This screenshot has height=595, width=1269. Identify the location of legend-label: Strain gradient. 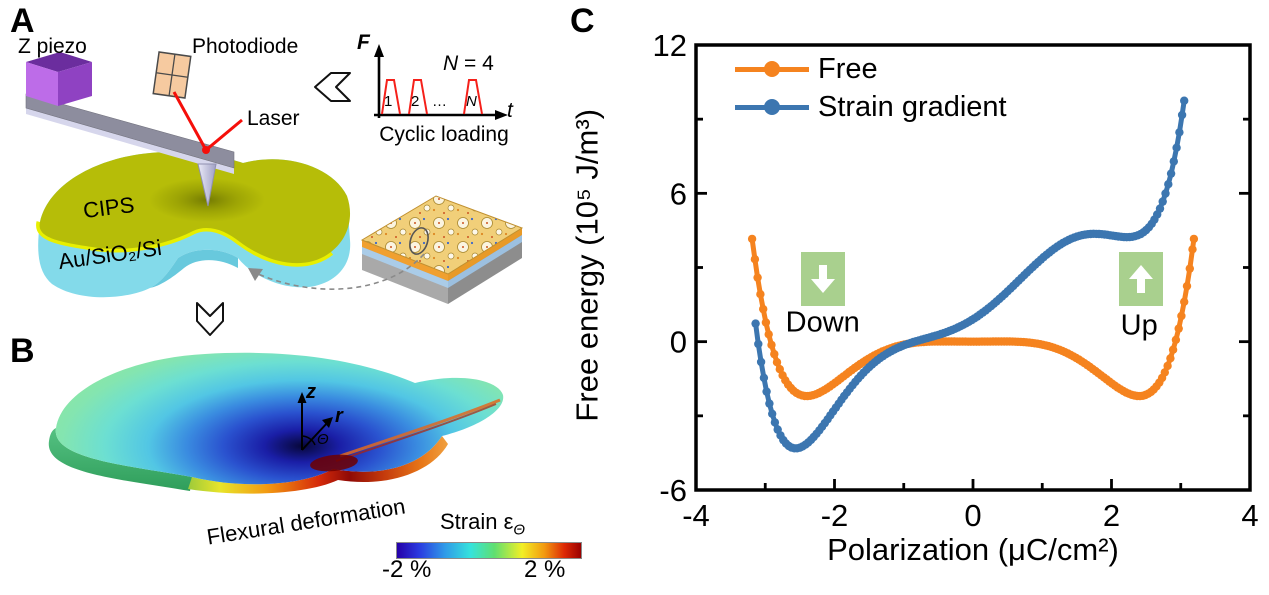
(912, 107).